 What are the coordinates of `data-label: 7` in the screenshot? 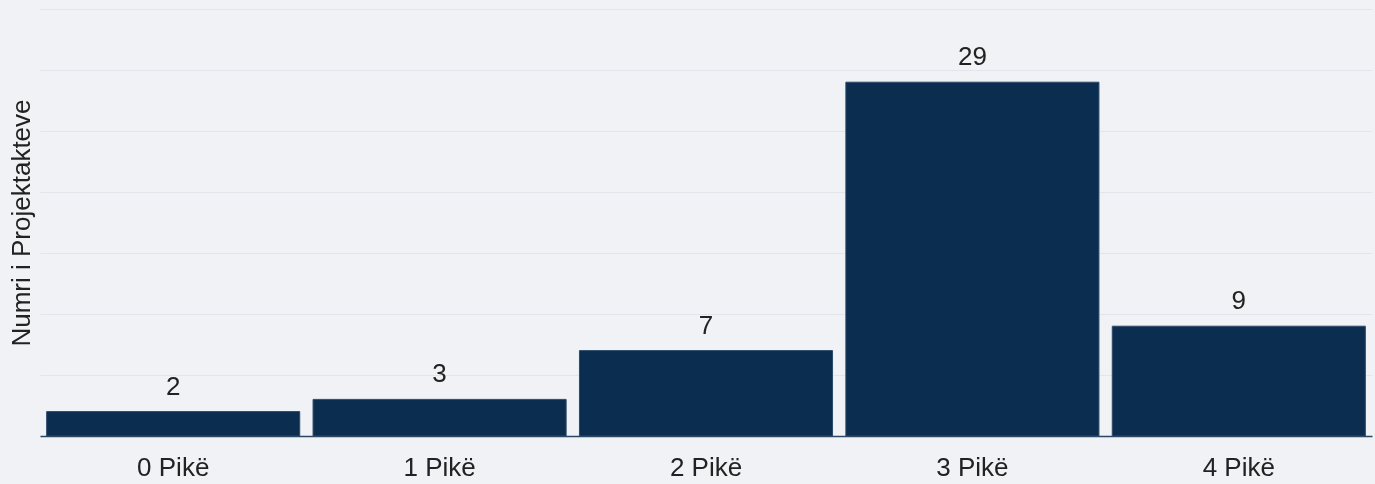 It's located at (706, 324).